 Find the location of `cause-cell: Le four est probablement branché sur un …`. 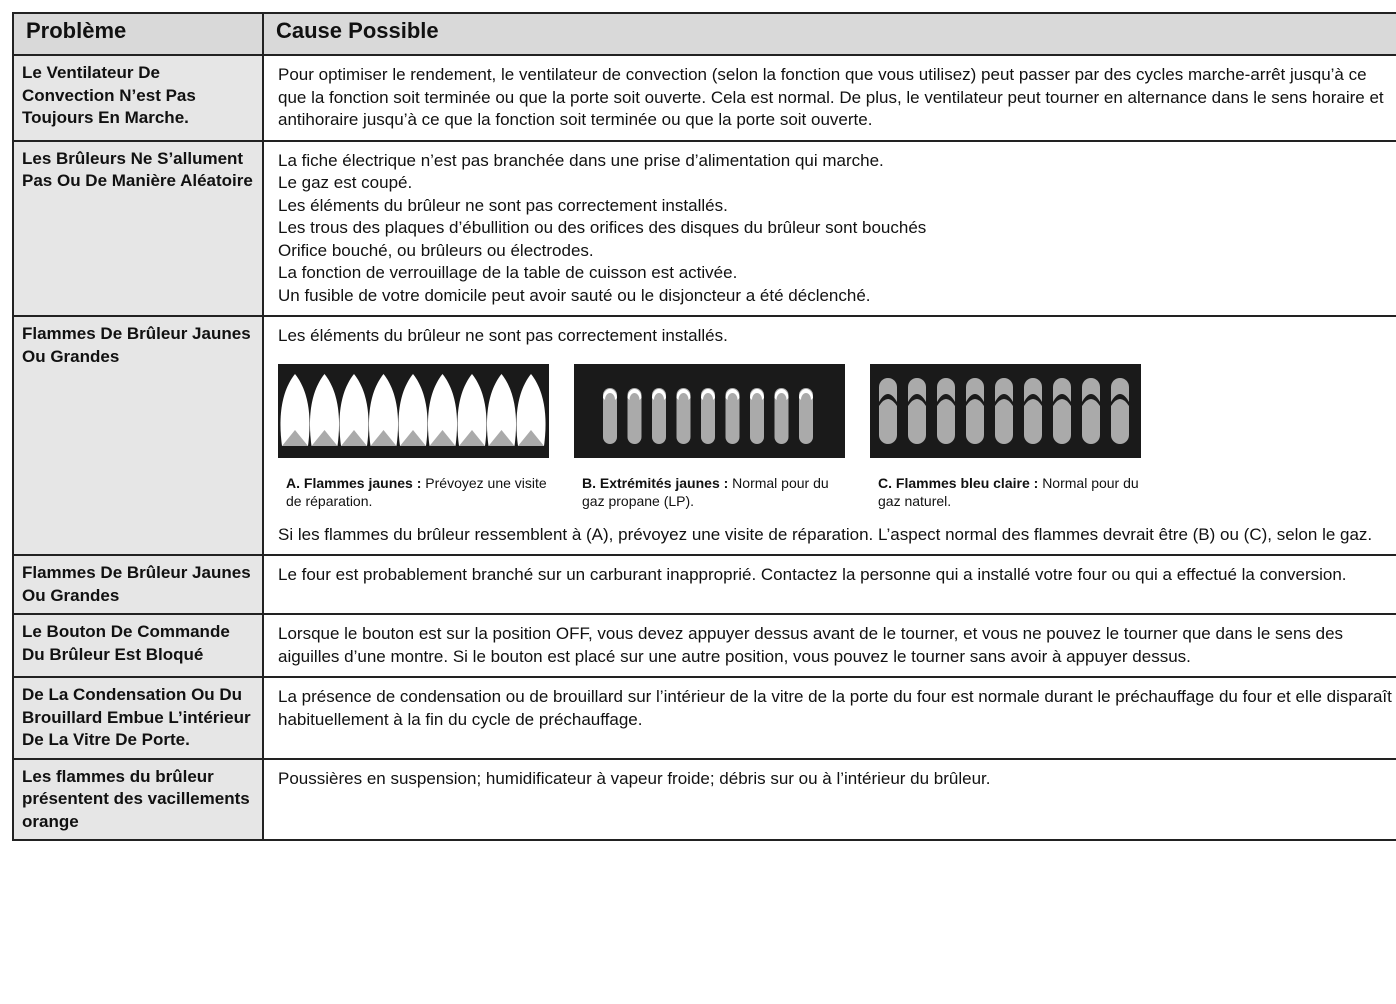

cause-cell: Le four est probablement branché sur un … is located at coordinates (829, 584).